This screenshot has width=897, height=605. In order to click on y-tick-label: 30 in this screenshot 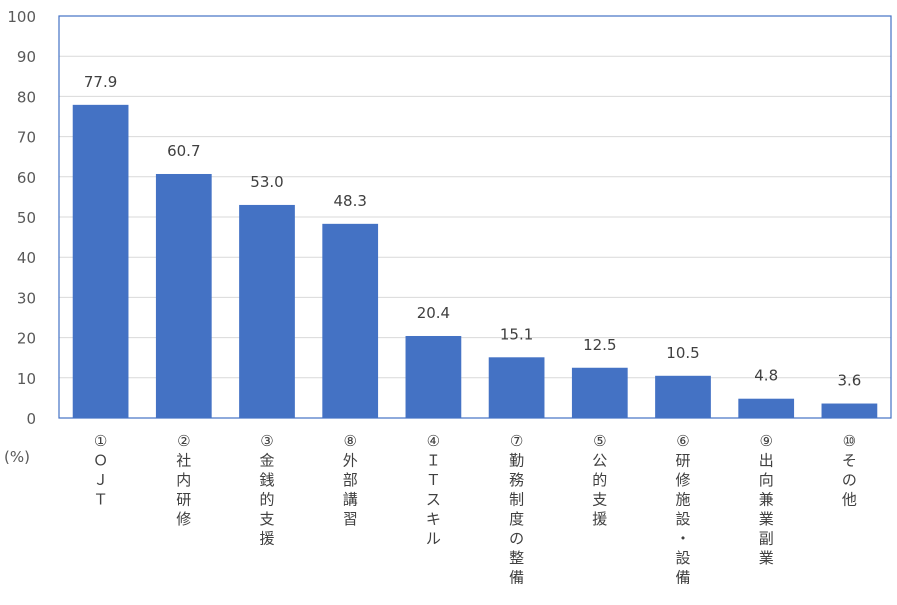, I will do `click(26, 298)`.